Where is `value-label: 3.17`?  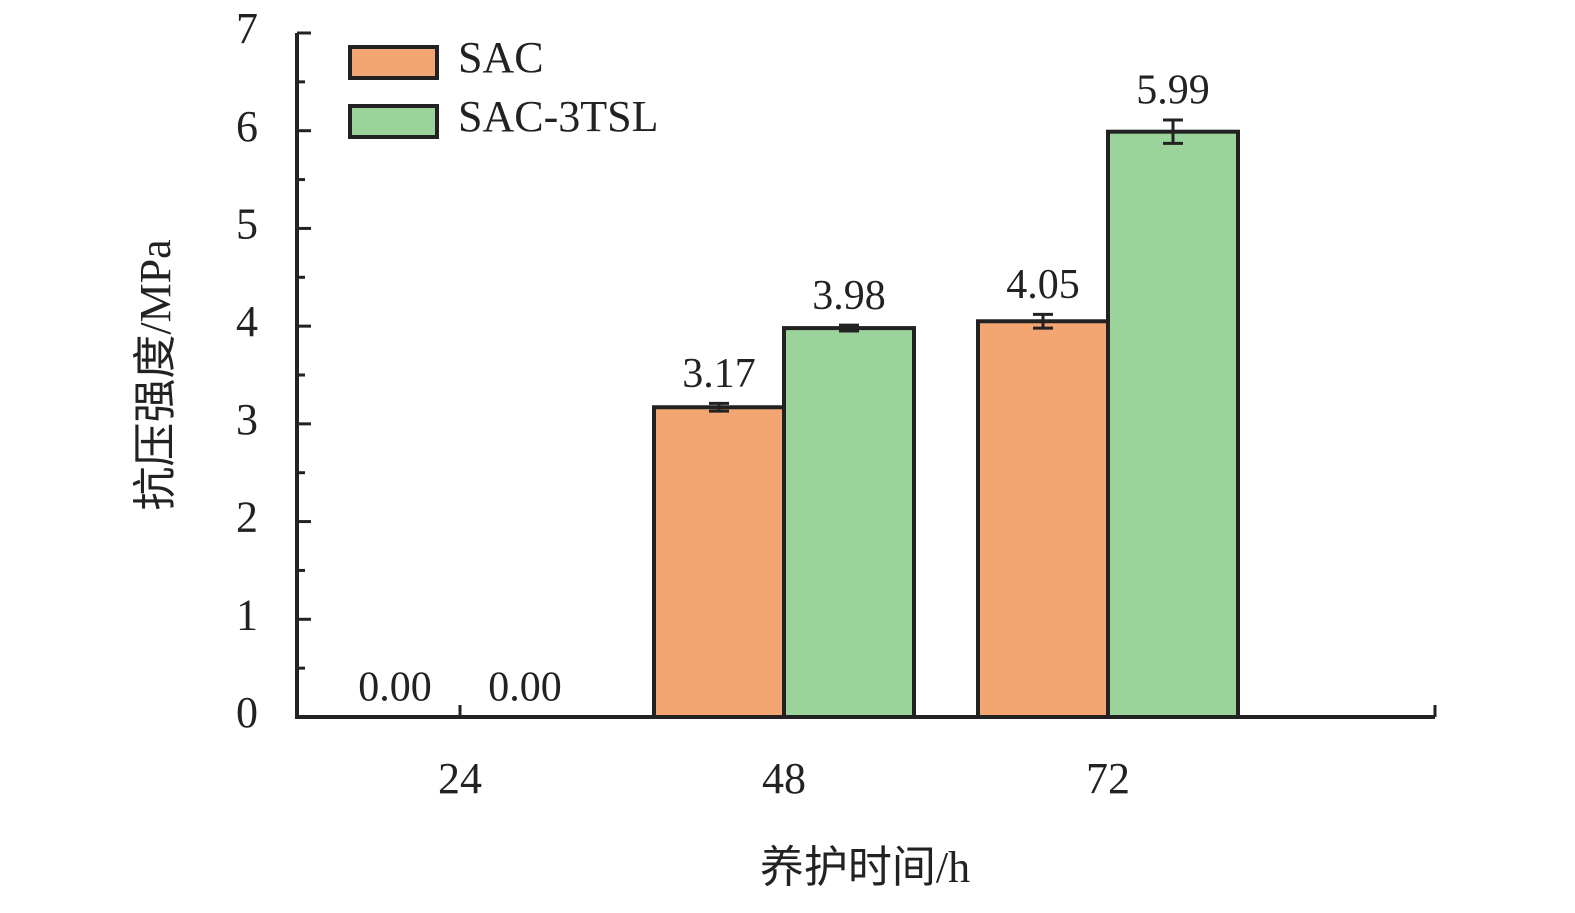
value-label: 3.17 is located at coordinates (719, 374).